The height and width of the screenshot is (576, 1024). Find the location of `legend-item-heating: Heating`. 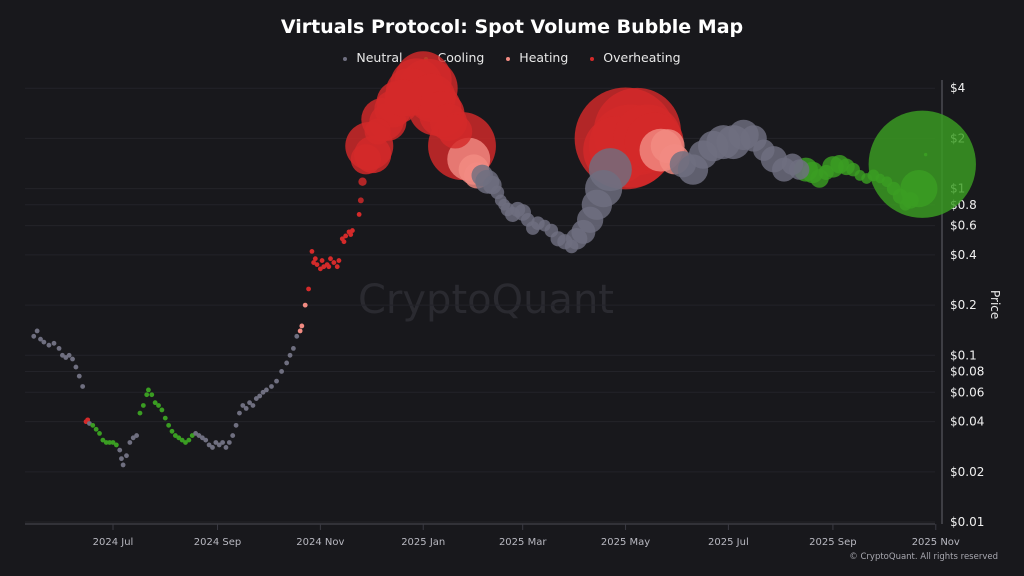

legend-item-heating: Heating is located at coordinates (537, 57).